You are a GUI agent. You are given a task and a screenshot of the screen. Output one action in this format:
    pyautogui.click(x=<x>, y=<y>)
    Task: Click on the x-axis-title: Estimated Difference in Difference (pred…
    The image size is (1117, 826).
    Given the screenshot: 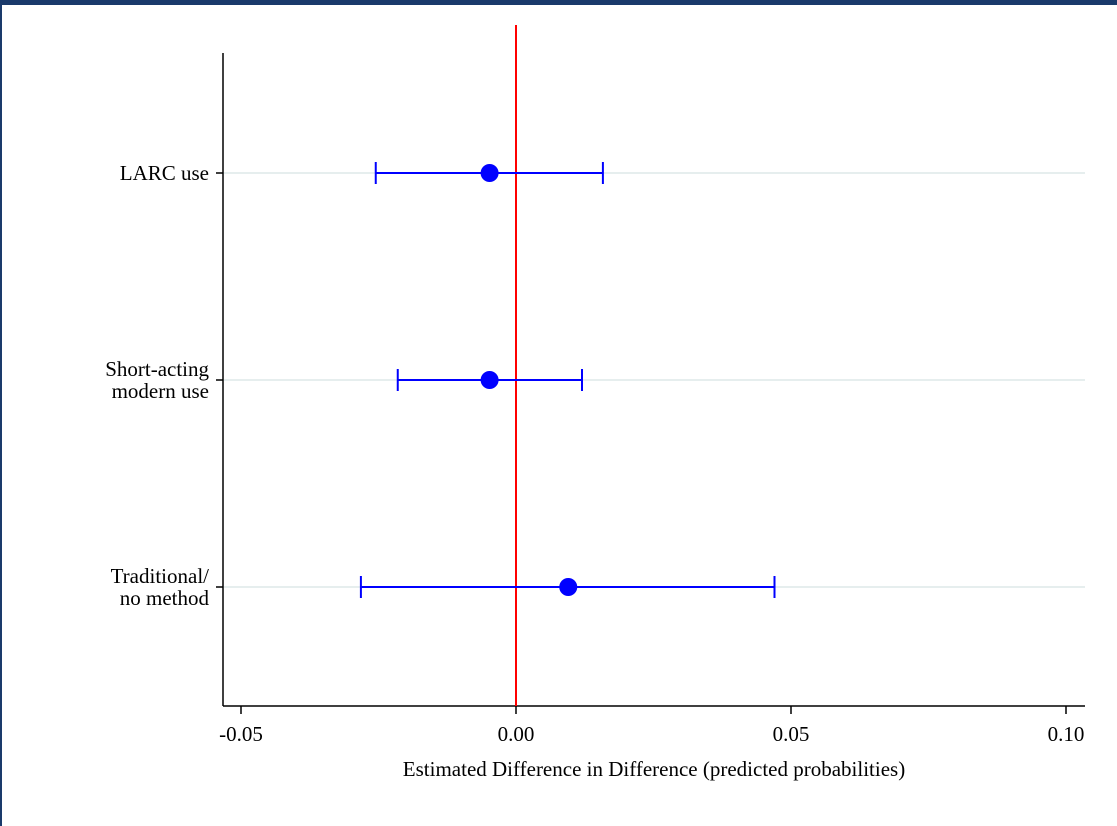 What is the action you would take?
    pyautogui.click(x=654, y=769)
    